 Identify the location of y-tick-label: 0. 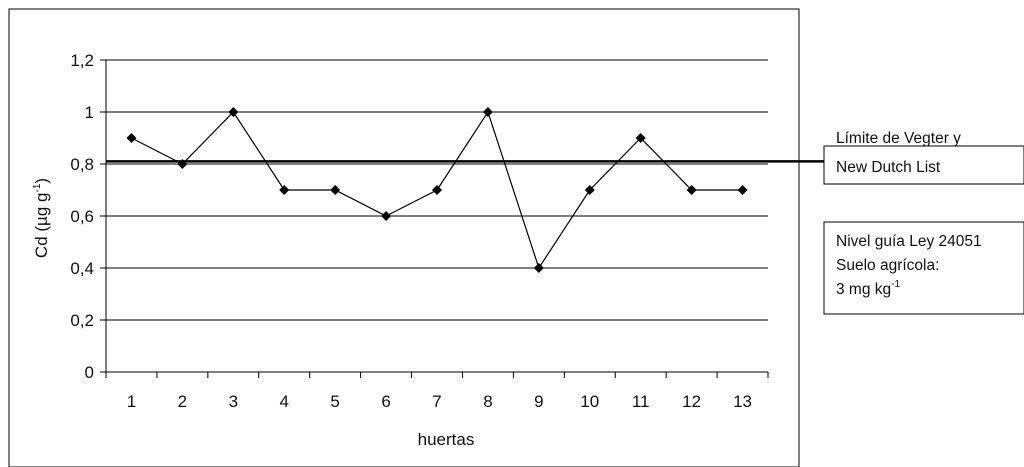
(89, 372).